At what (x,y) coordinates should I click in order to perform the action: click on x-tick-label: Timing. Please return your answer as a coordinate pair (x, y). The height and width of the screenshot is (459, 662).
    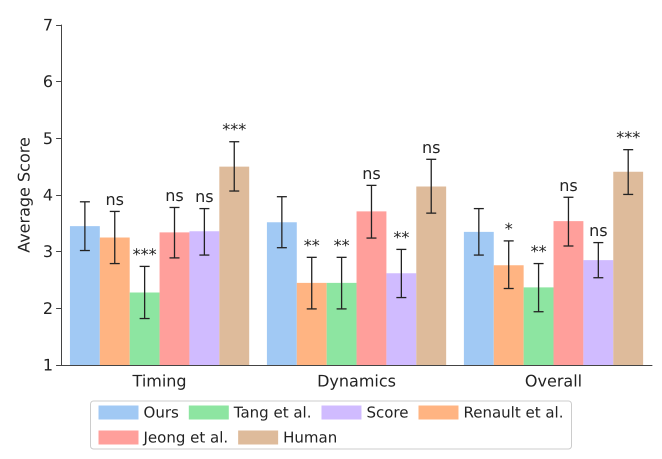
    Looking at the image, I should click on (159, 381).